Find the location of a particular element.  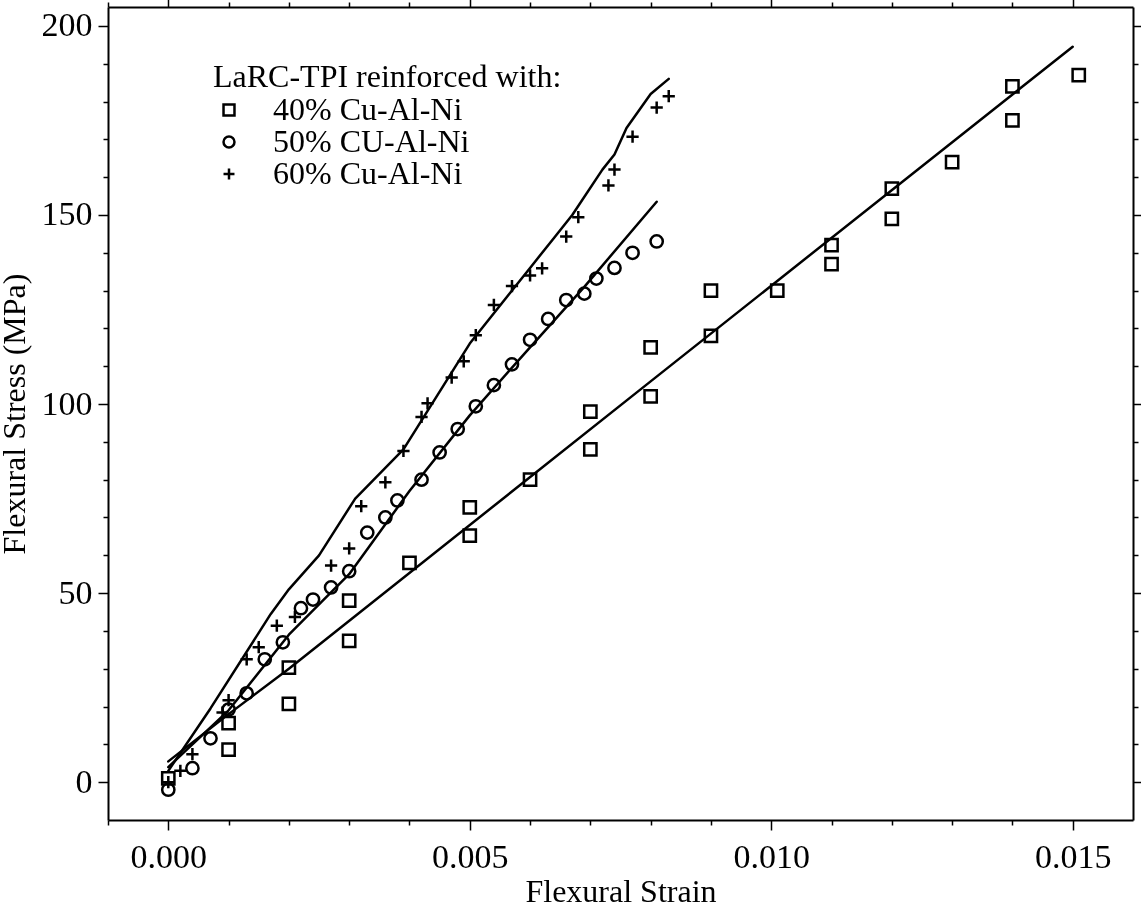

x-tick-label: 0.015 is located at coordinates (1073, 856).